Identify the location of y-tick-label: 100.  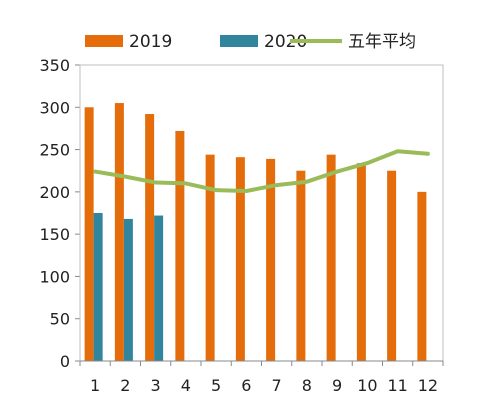
(54, 276).